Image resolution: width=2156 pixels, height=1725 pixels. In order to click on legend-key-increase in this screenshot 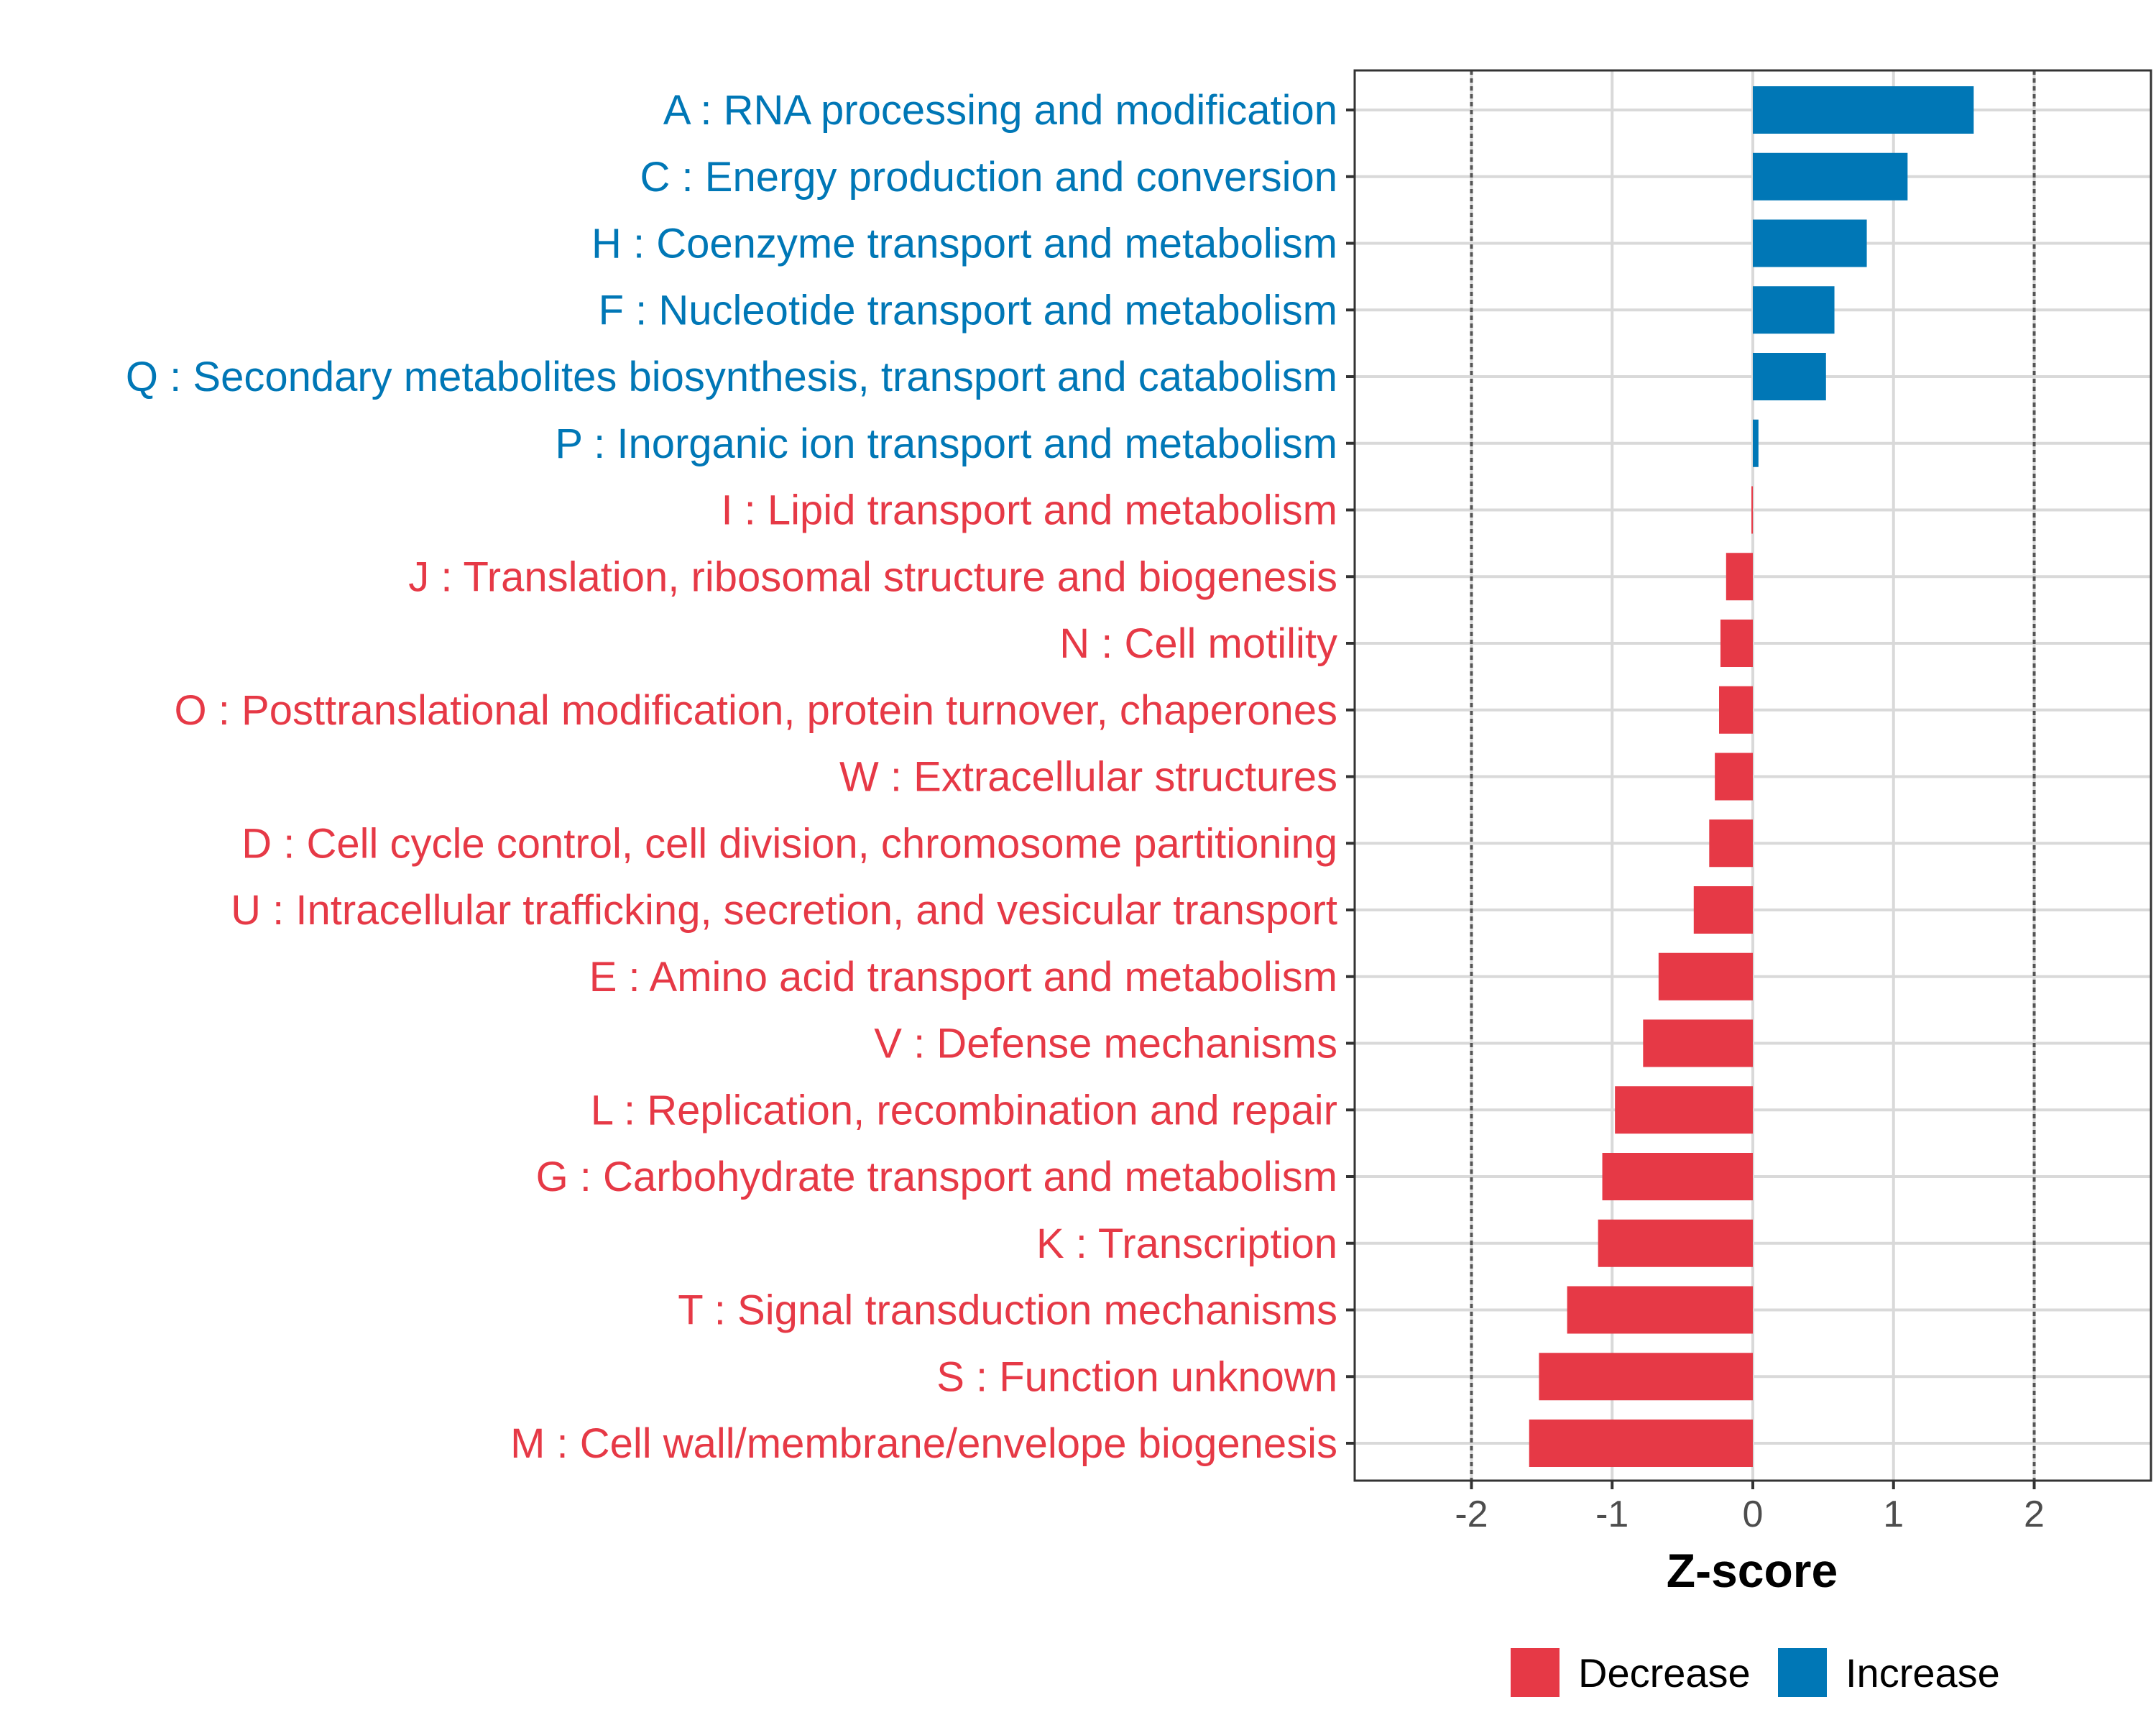, I will do `click(1803, 1672)`.